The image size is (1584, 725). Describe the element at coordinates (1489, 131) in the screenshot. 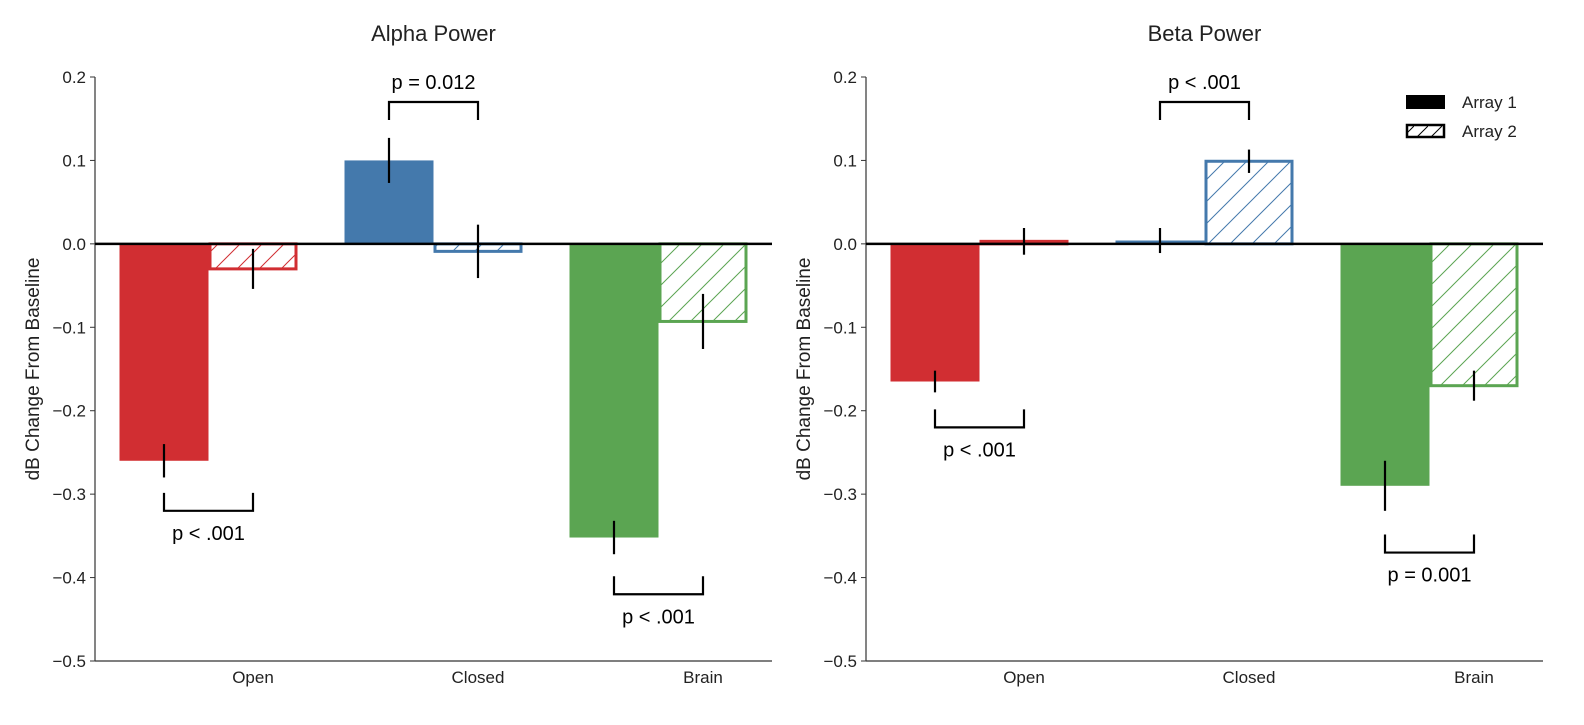

I see `legend-label: Array 2` at that location.